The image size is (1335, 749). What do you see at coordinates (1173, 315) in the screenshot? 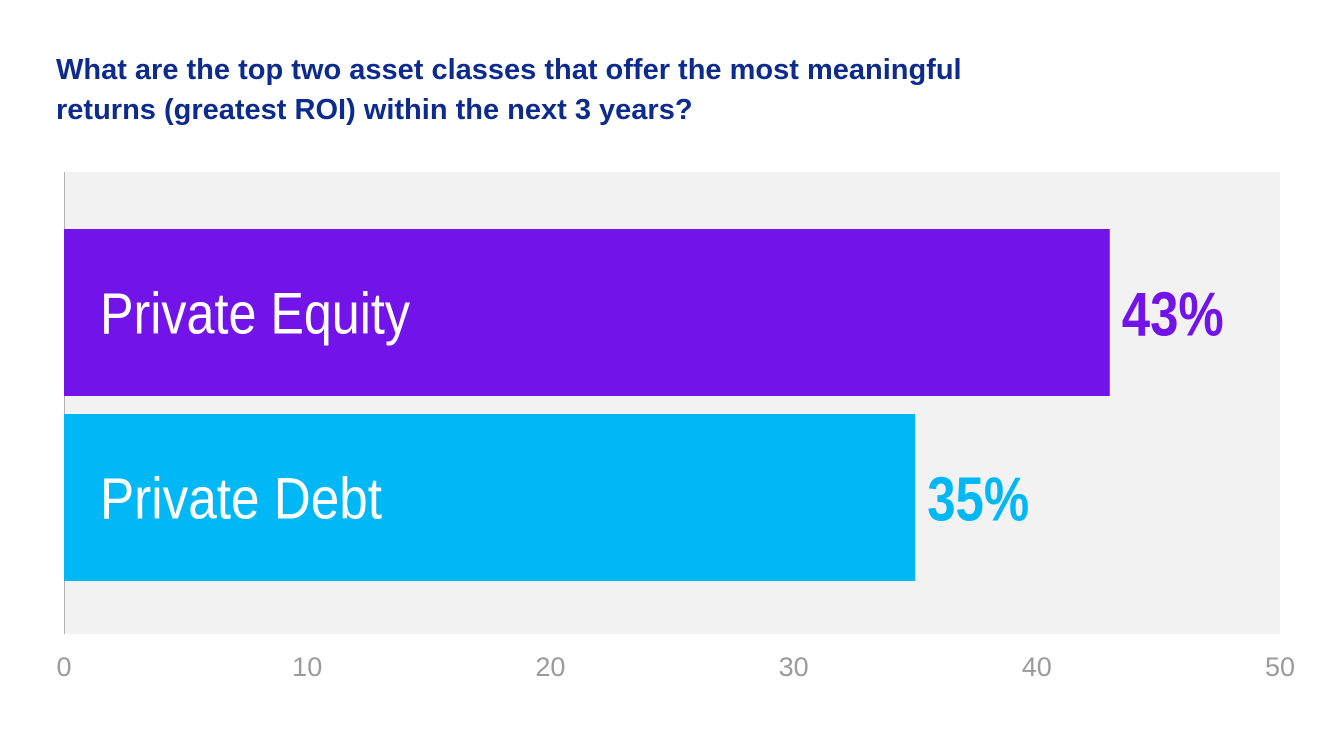
I see `value-label-private-equity: 43%` at bounding box center [1173, 315].